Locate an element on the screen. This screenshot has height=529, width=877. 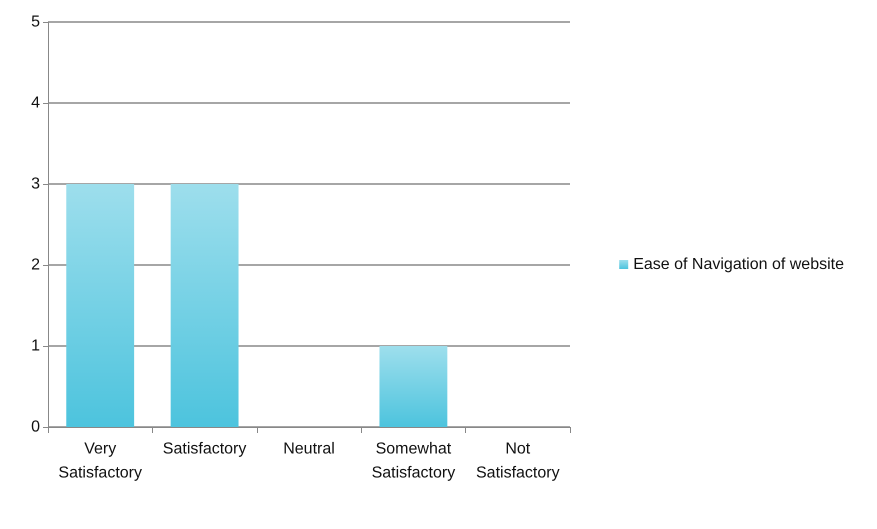
x-tick-label: Not Satisfactory is located at coordinates (518, 461).